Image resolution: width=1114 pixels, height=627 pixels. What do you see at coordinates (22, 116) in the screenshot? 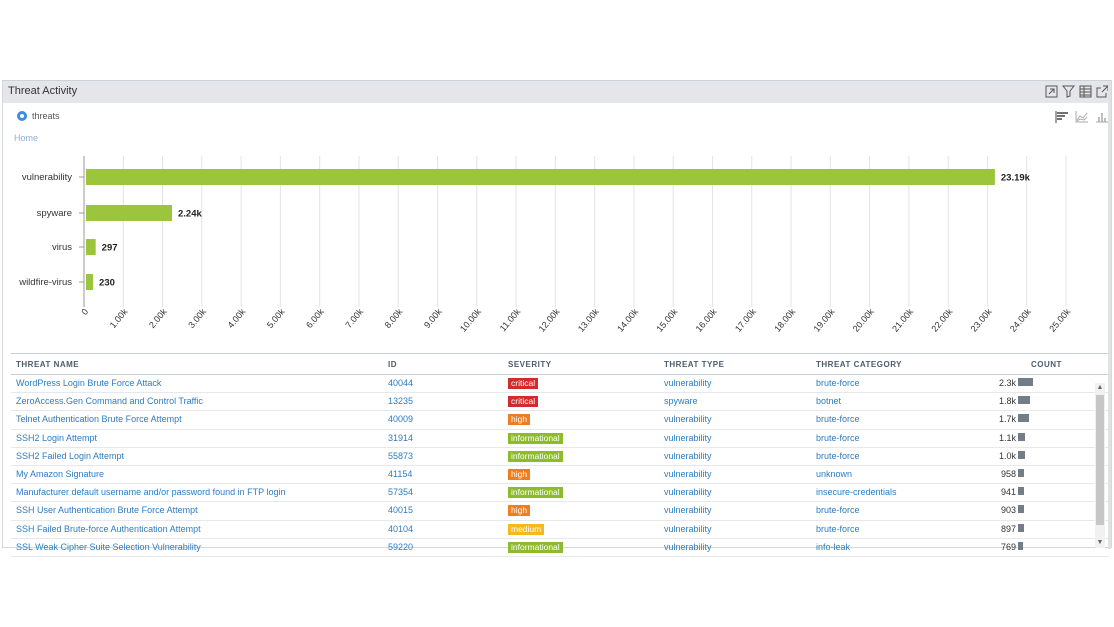
I see `radio-selected-icon` at bounding box center [22, 116].